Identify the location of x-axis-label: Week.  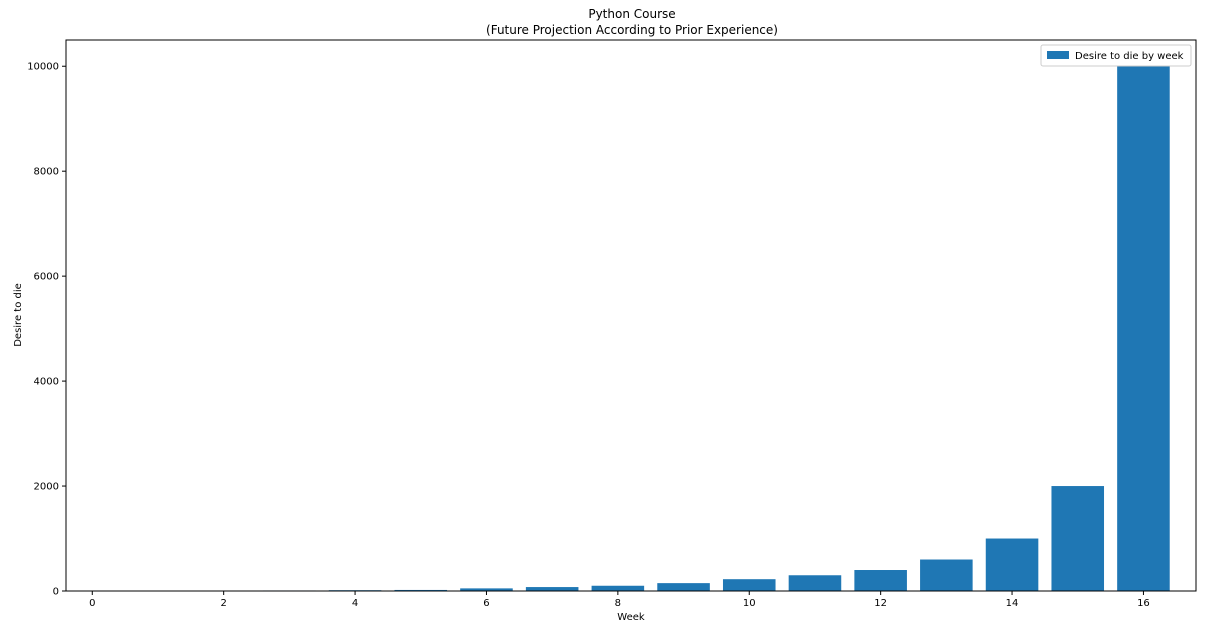
(631, 617).